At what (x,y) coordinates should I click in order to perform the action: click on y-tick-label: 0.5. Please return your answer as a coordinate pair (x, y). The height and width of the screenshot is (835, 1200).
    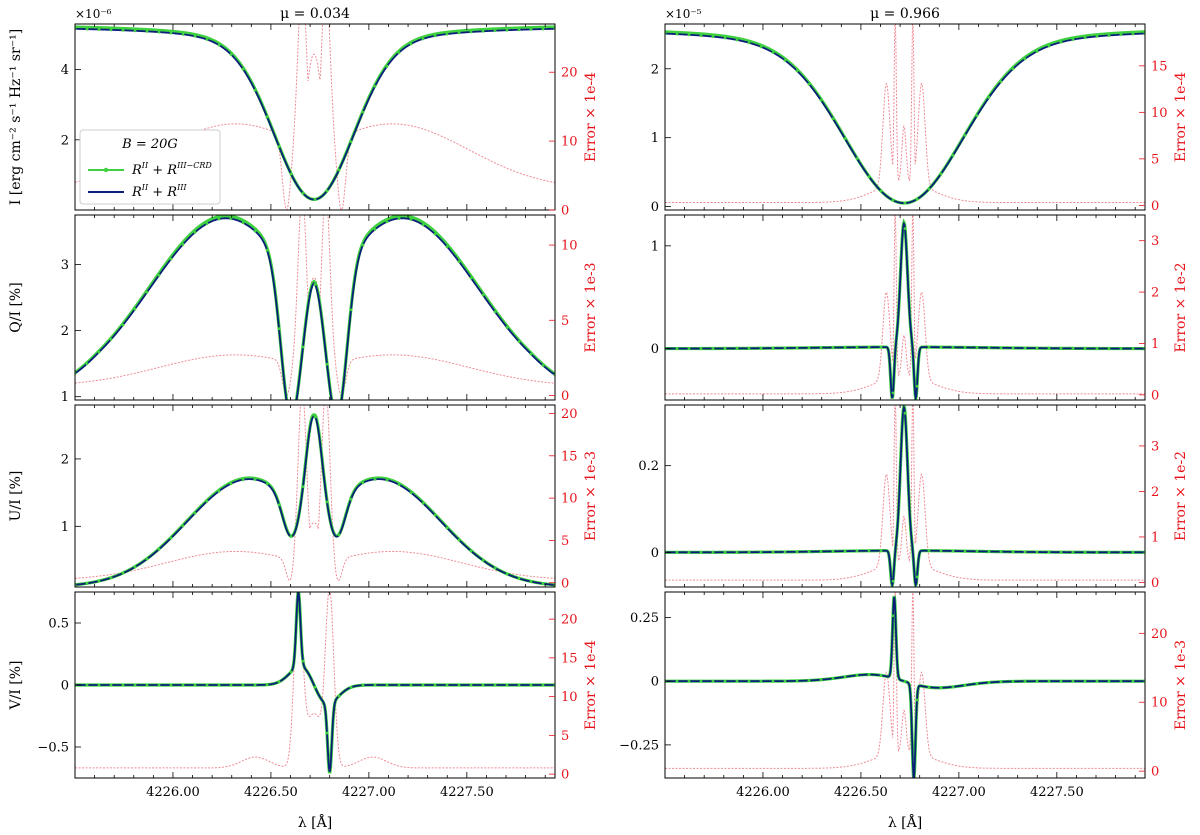
    Looking at the image, I should click on (58, 624).